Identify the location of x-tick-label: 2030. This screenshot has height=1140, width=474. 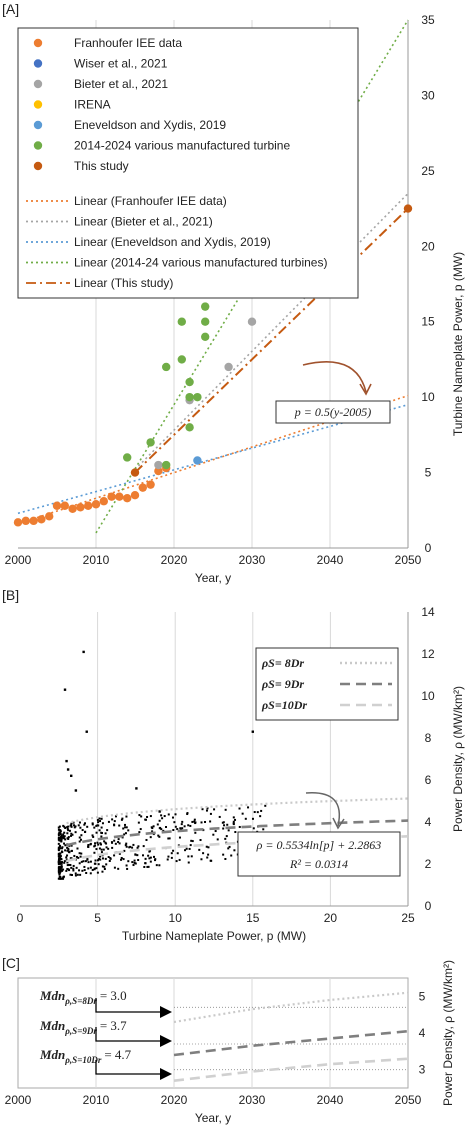
(252, 560).